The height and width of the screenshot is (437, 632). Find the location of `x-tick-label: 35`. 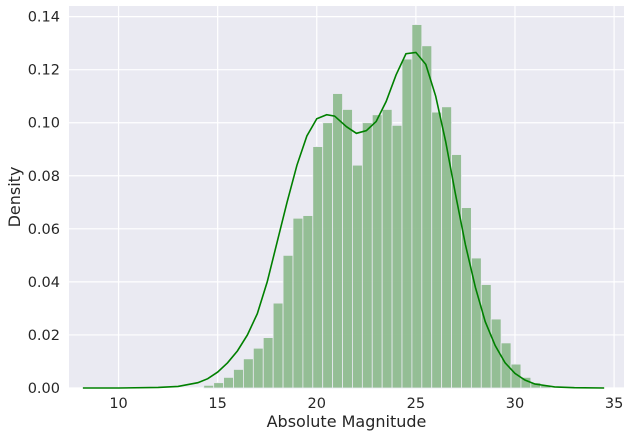

x-tick-label: 35 is located at coordinates (614, 404).